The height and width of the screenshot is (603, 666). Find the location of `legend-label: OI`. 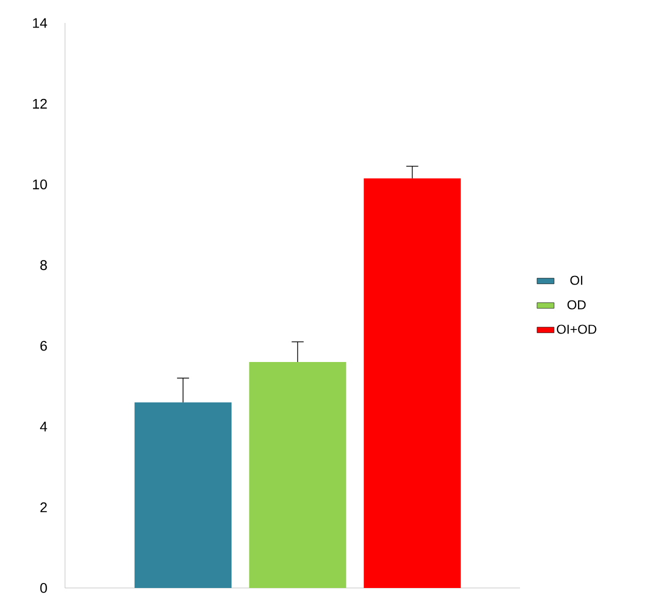

legend-label: OI is located at coordinates (576, 280).